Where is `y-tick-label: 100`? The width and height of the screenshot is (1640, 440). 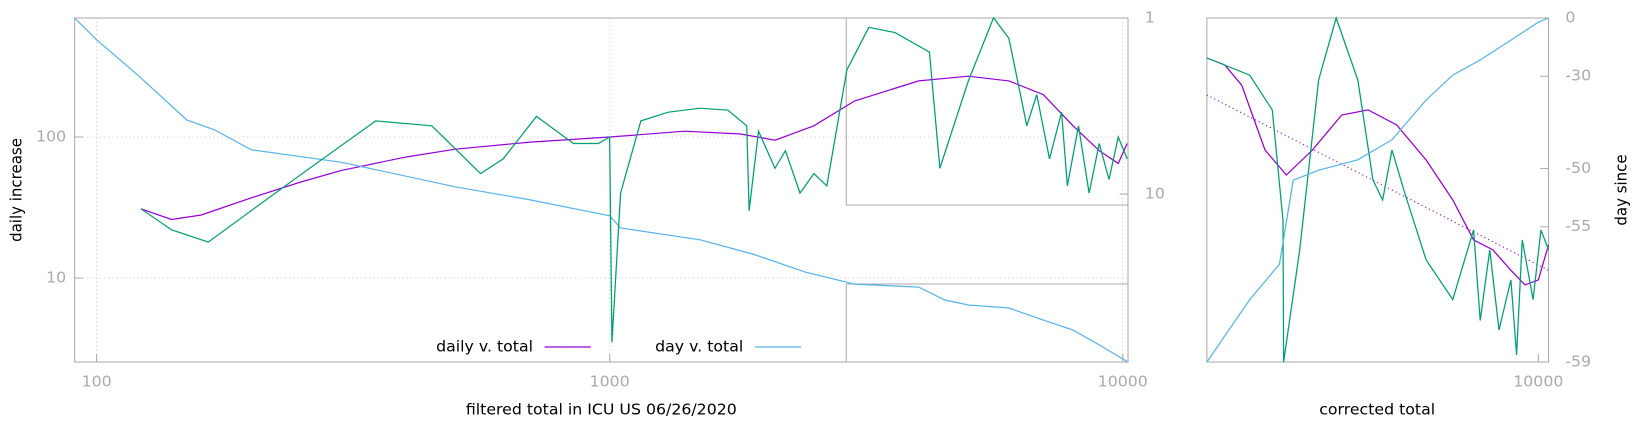 y-tick-label: 100 is located at coordinates (51, 137).